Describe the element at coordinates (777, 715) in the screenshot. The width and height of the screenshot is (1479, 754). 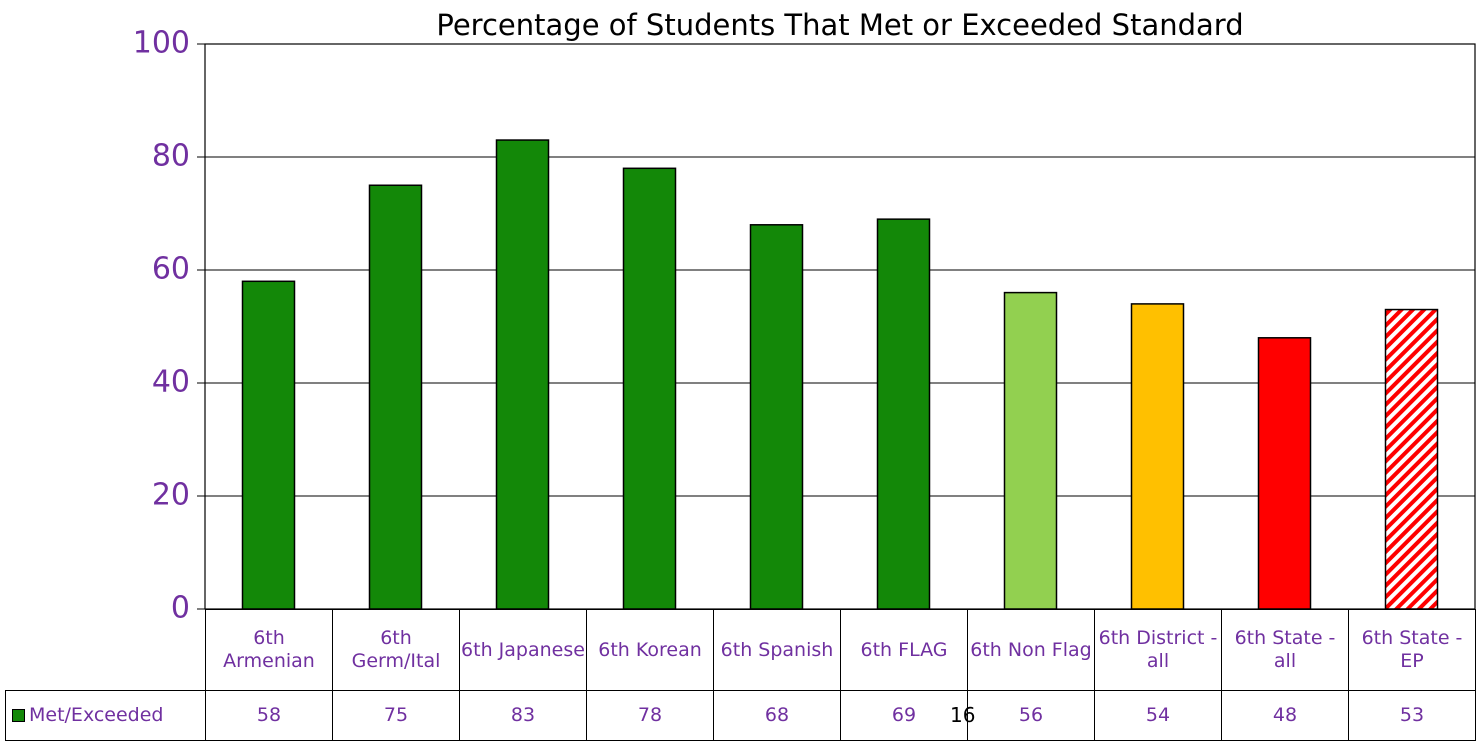
I see `data-table-value: 68` at that location.